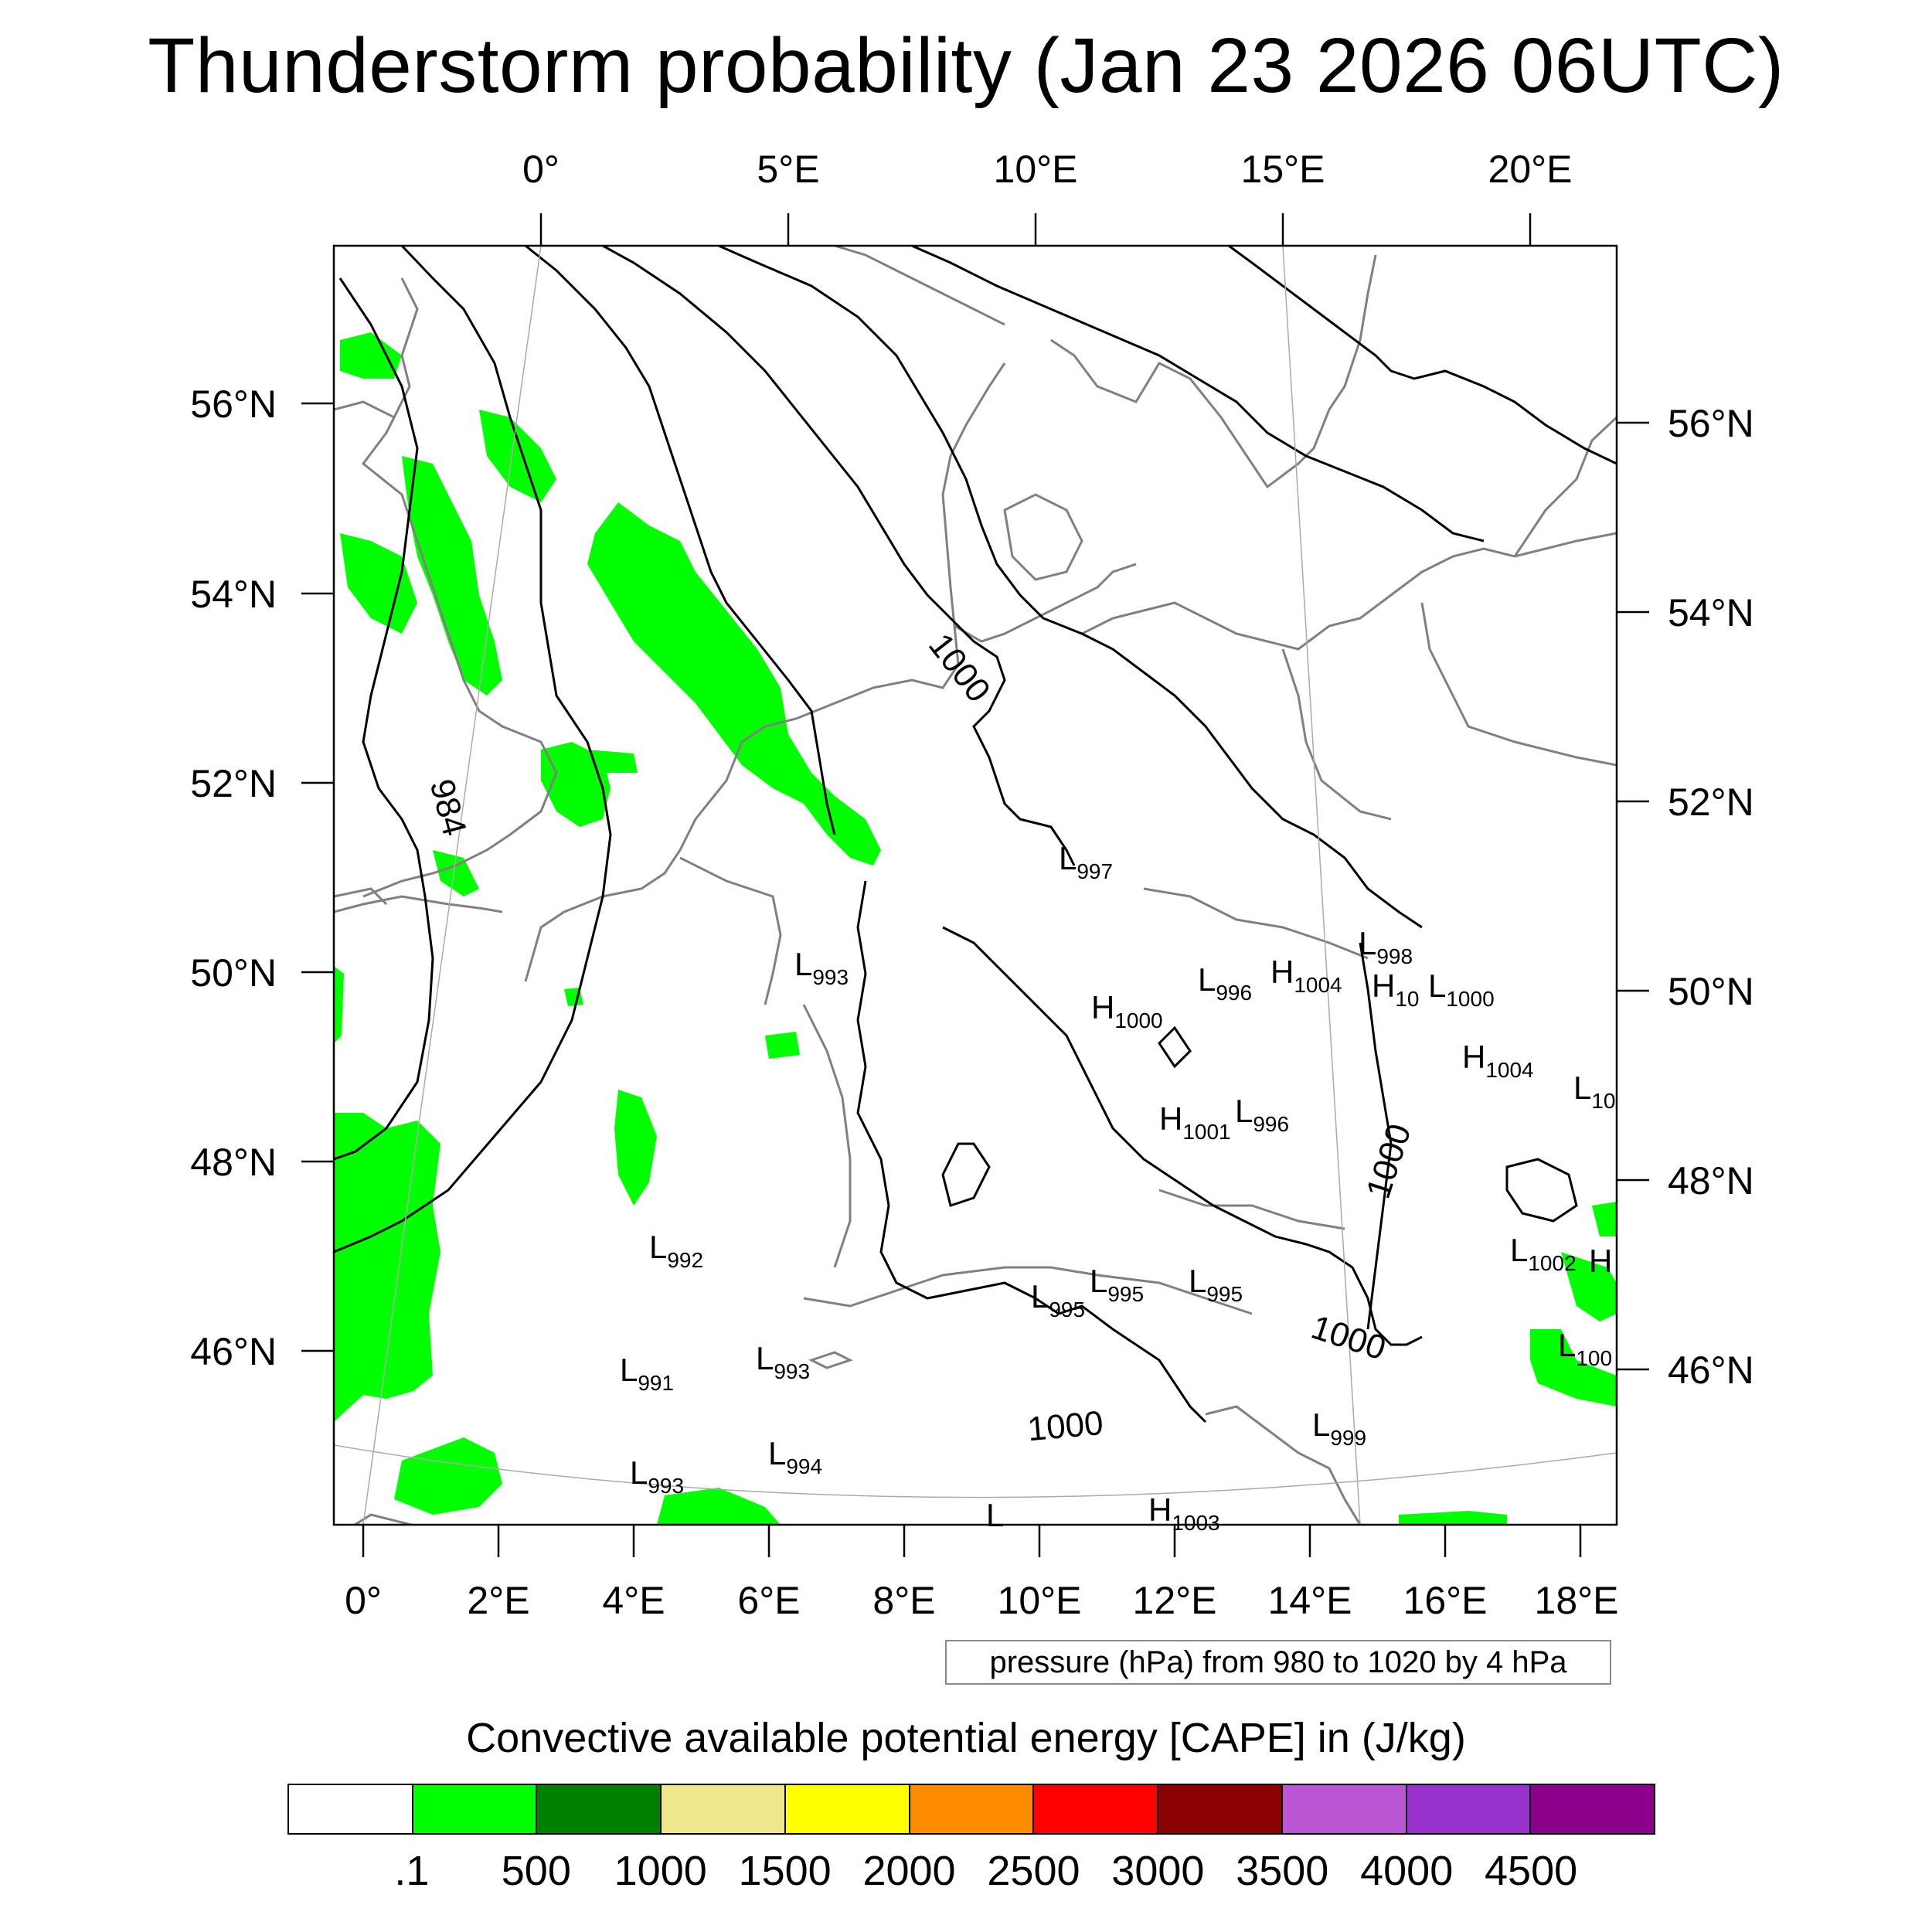 The image size is (1932, 1932). I want to click on colorbar-label: 500, so click(536, 1871).